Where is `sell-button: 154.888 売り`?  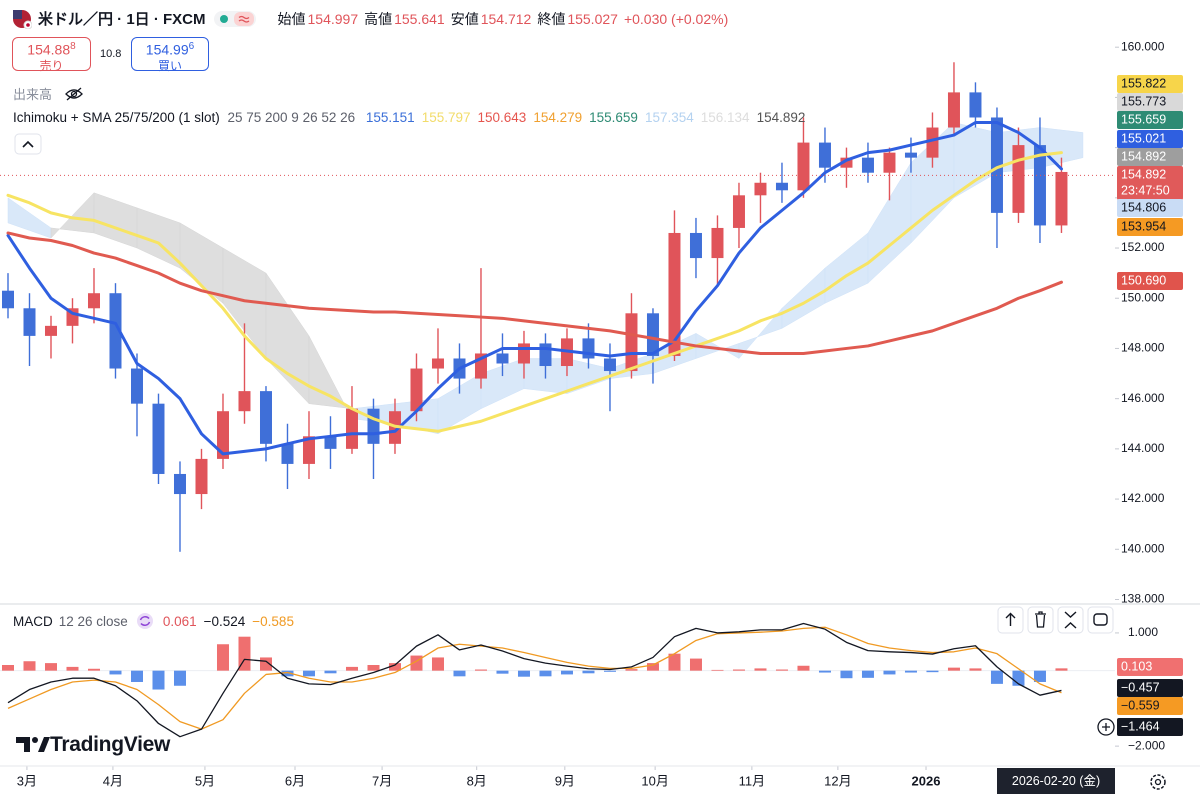
sell-button: 154.888 売り is located at coordinates (51, 55).